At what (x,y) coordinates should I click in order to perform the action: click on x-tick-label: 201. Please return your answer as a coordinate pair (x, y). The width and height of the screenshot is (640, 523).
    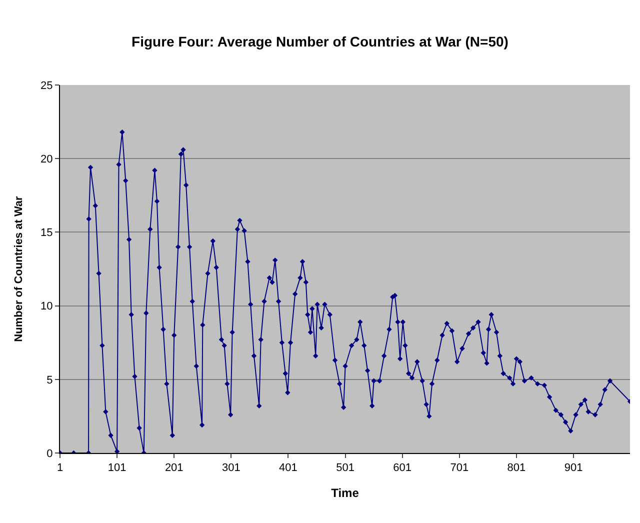
    Looking at the image, I should click on (174, 468).